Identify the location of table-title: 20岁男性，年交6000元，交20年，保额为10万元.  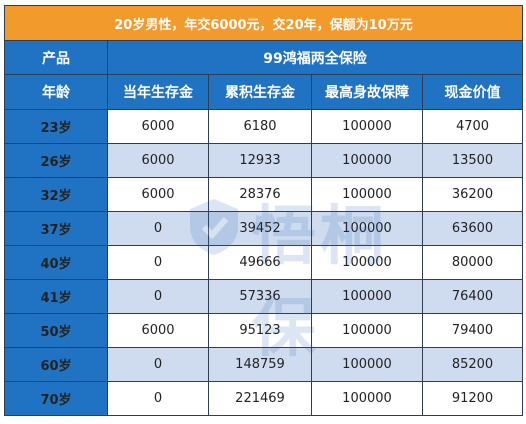
(263, 23).